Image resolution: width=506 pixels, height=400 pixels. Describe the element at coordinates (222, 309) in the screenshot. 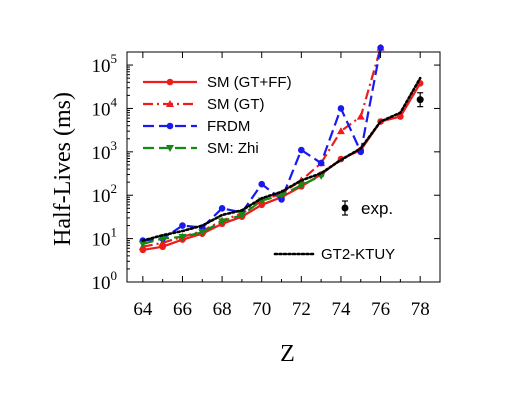

I see `x-tick-label: 68` at that location.